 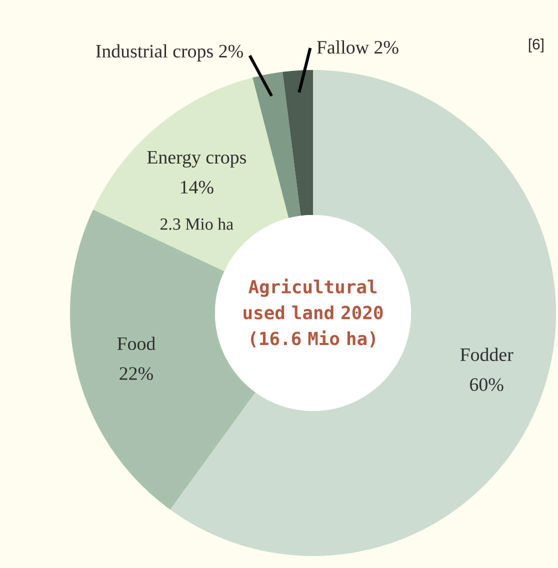 I want to click on text: 2.3 Mio ha, so click(x=197, y=224).